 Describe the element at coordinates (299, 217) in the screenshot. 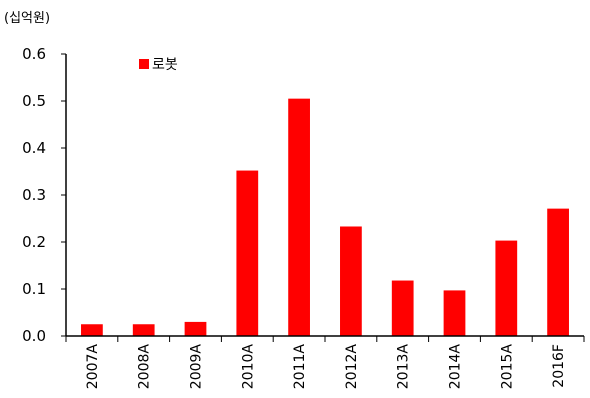

I see `bar-2011A` at that location.